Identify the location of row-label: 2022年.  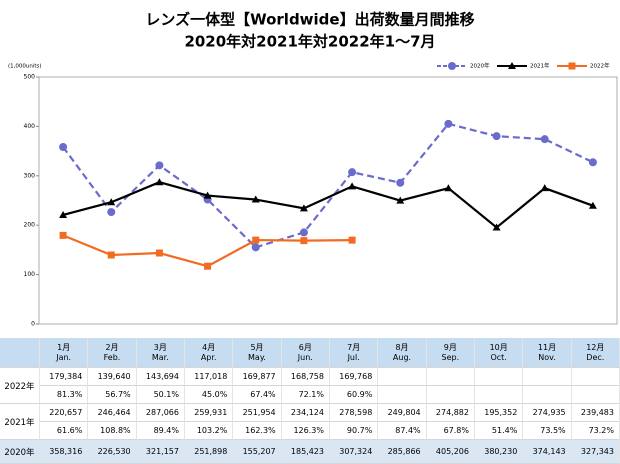
(20, 386).